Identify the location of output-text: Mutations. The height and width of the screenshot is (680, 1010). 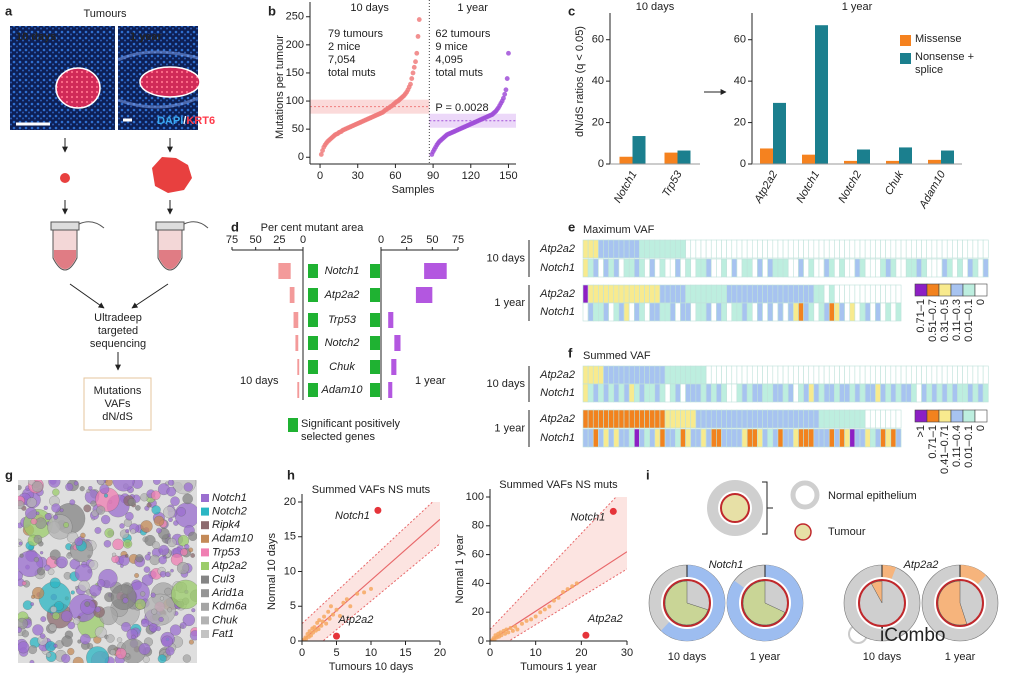
(118, 391).